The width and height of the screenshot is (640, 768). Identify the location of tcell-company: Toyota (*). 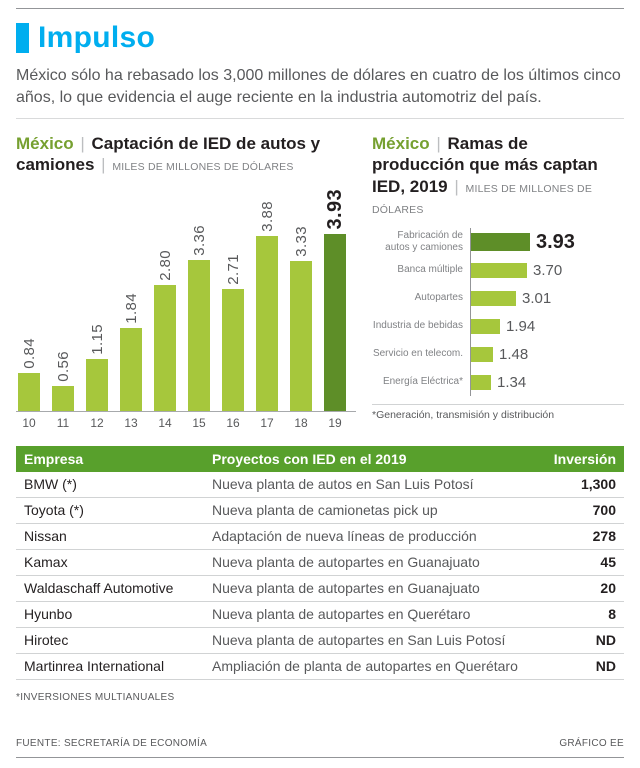
(54, 510).